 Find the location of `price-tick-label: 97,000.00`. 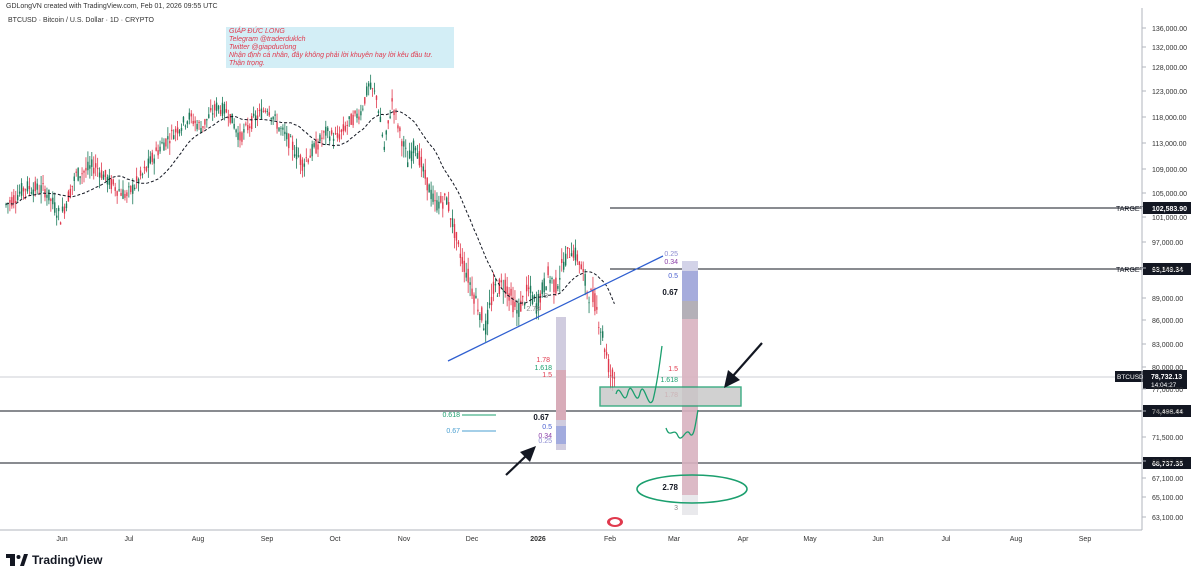

price-tick-label: 97,000.00 is located at coordinates (1167, 243).